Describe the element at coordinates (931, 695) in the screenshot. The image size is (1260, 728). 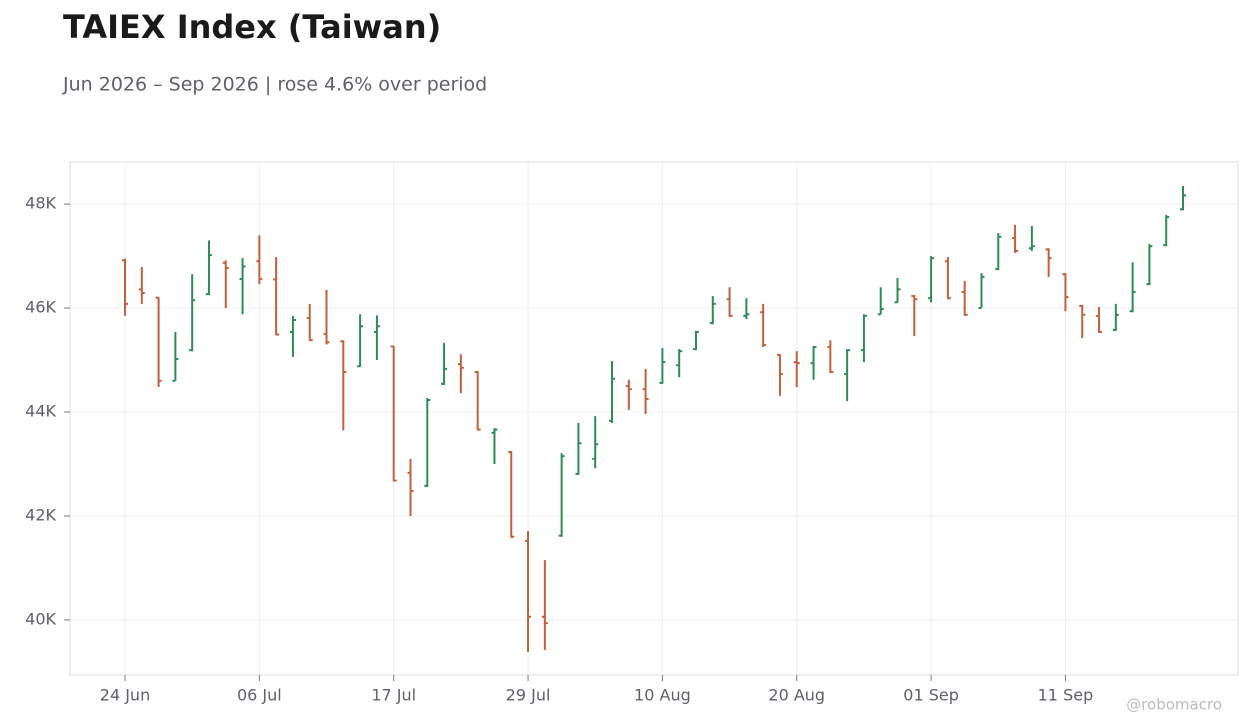
I see `x-tick-label: 01 Sep` at that location.